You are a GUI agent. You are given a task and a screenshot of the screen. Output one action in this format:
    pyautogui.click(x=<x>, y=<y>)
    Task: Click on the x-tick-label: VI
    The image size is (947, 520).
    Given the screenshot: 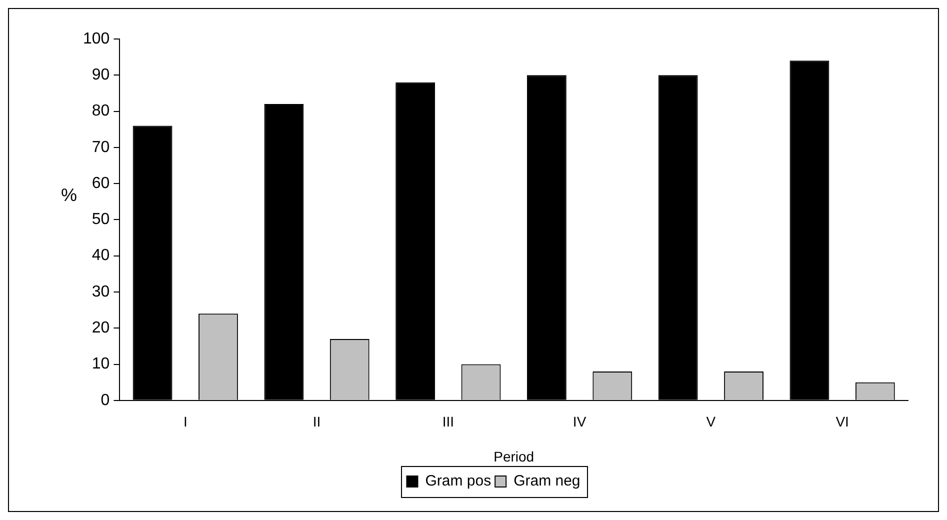 What is the action you would take?
    pyautogui.click(x=842, y=422)
    